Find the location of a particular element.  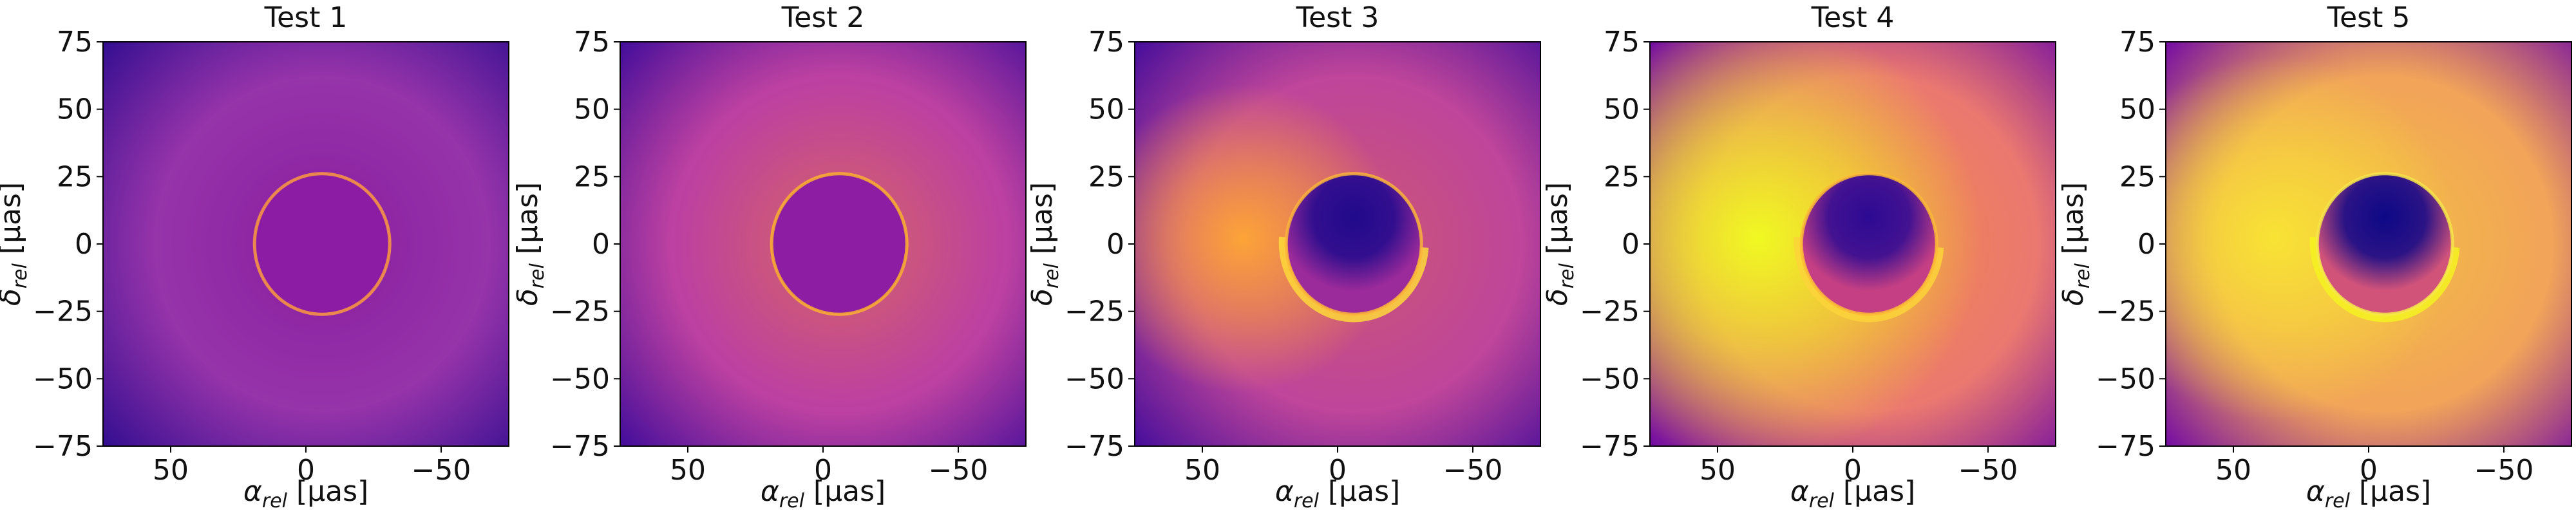

panel-title: Test 1 is located at coordinates (306, 17).